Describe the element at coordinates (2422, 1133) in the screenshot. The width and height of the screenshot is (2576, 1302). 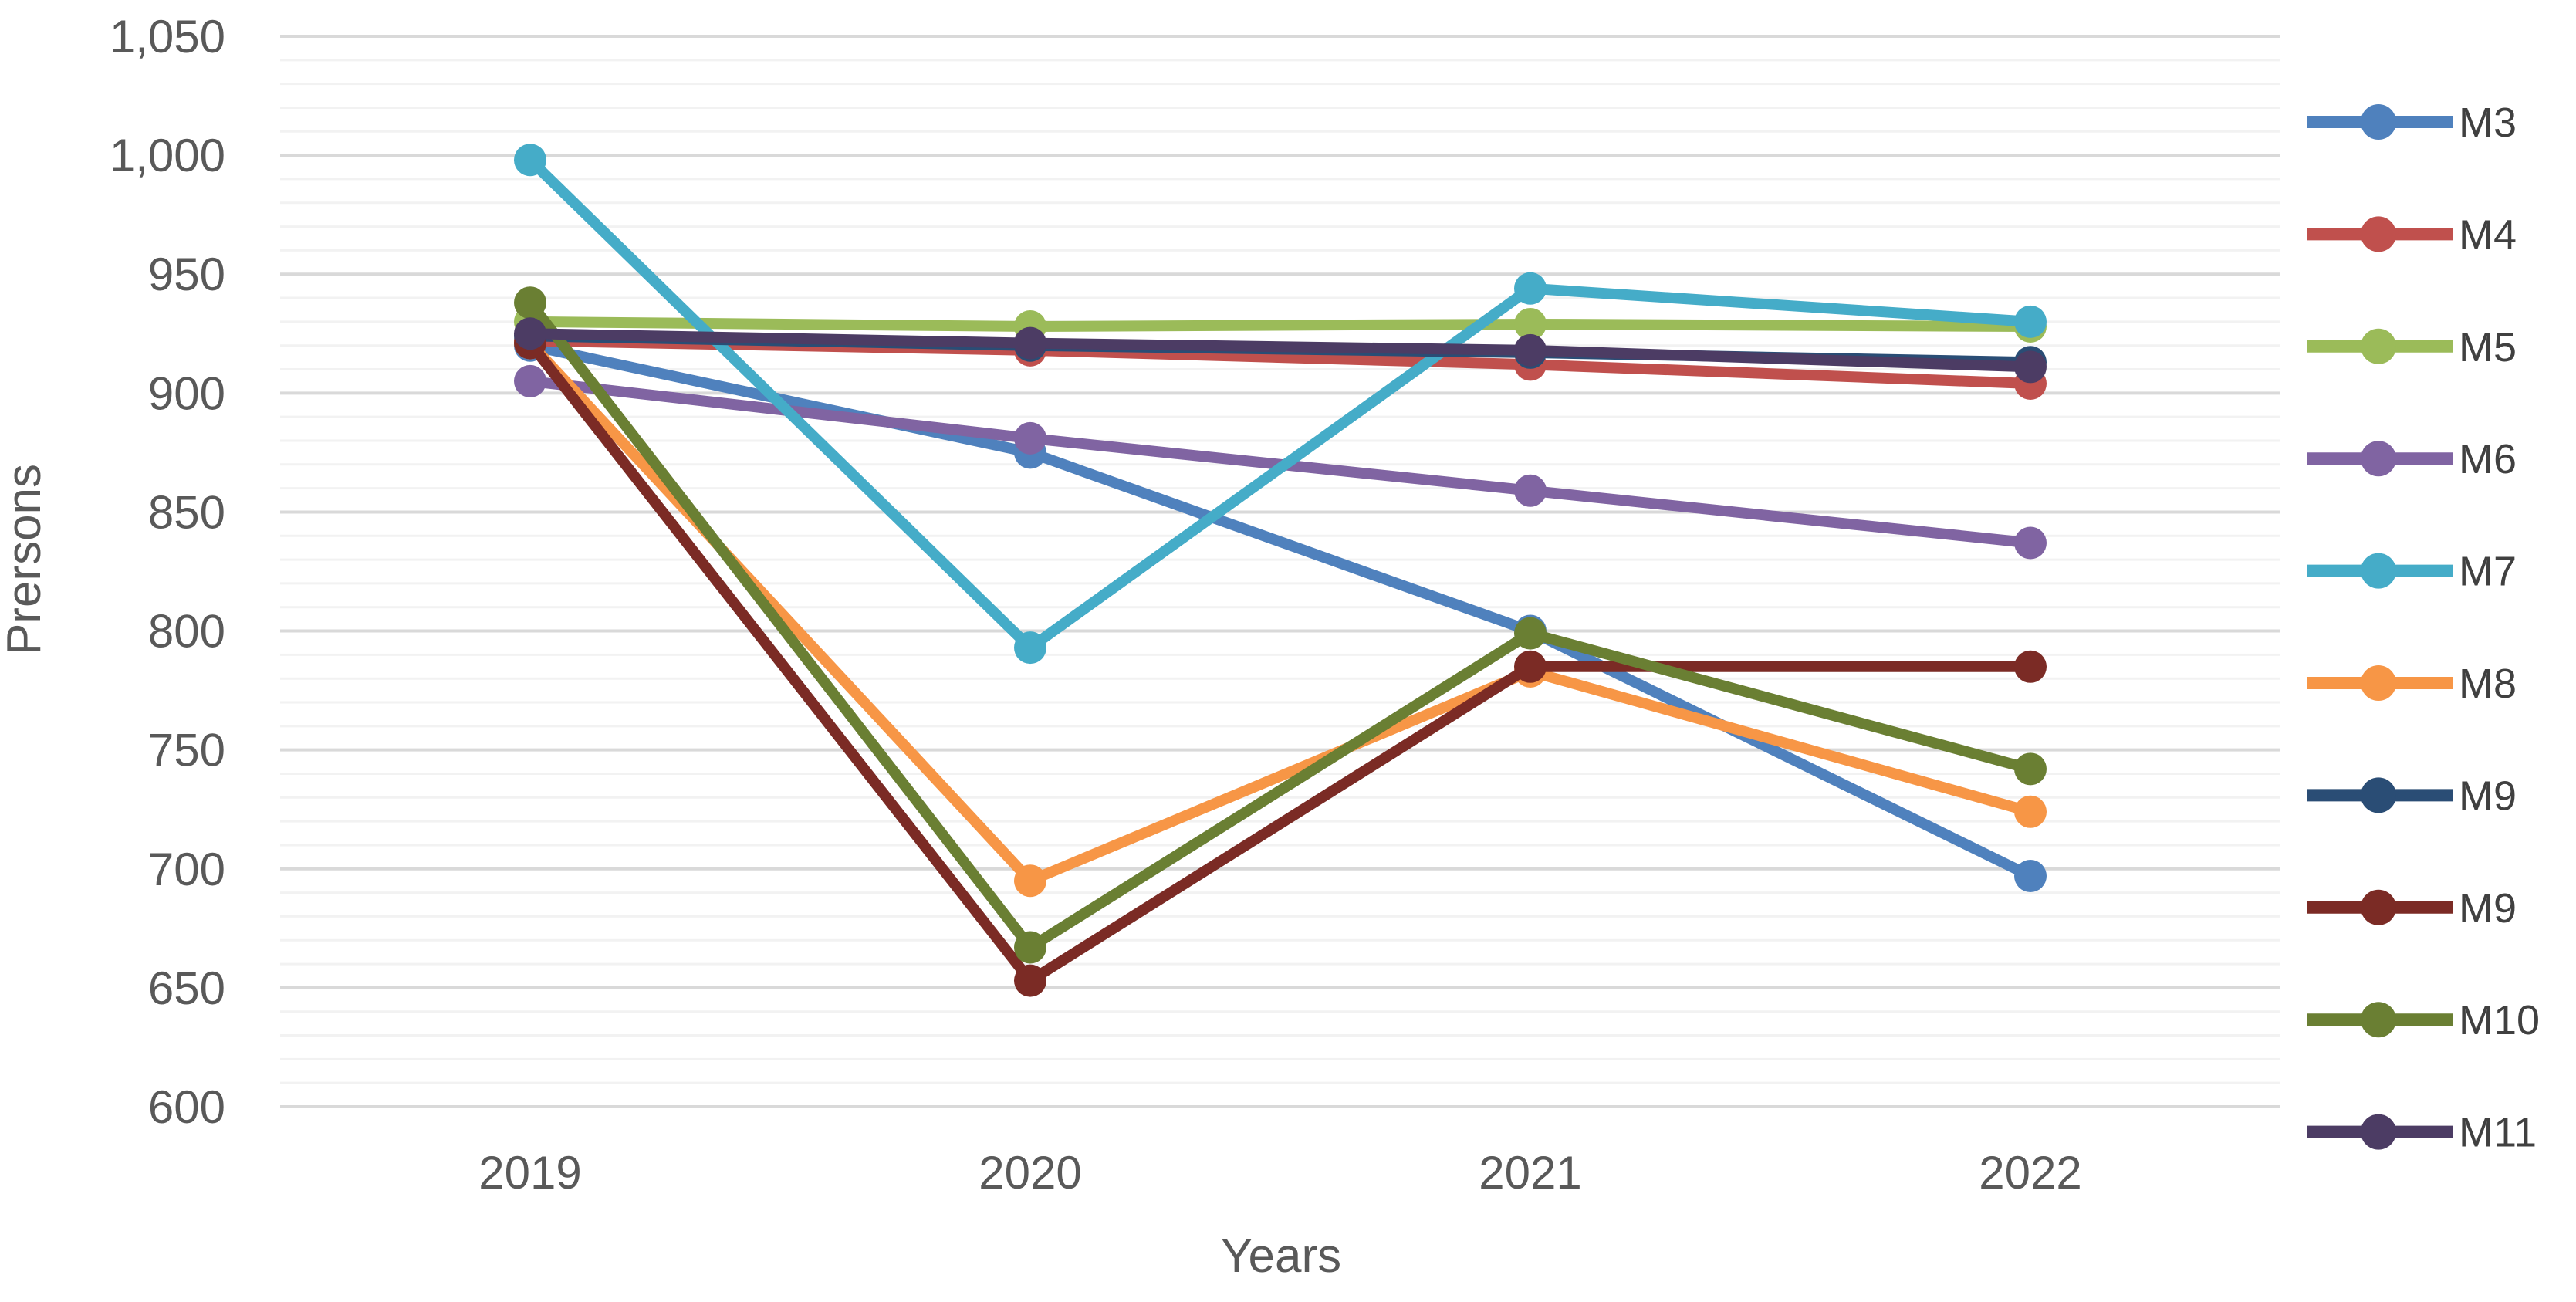
I see `legend-item-m11: M11` at that location.